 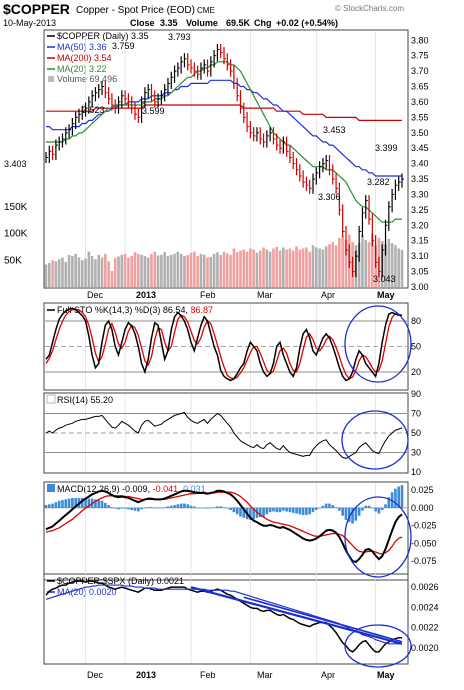 What do you see at coordinates (114, 310) in the screenshot?
I see `legend-sto-k-name: %K(14,3)` at bounding box center [114, 310].